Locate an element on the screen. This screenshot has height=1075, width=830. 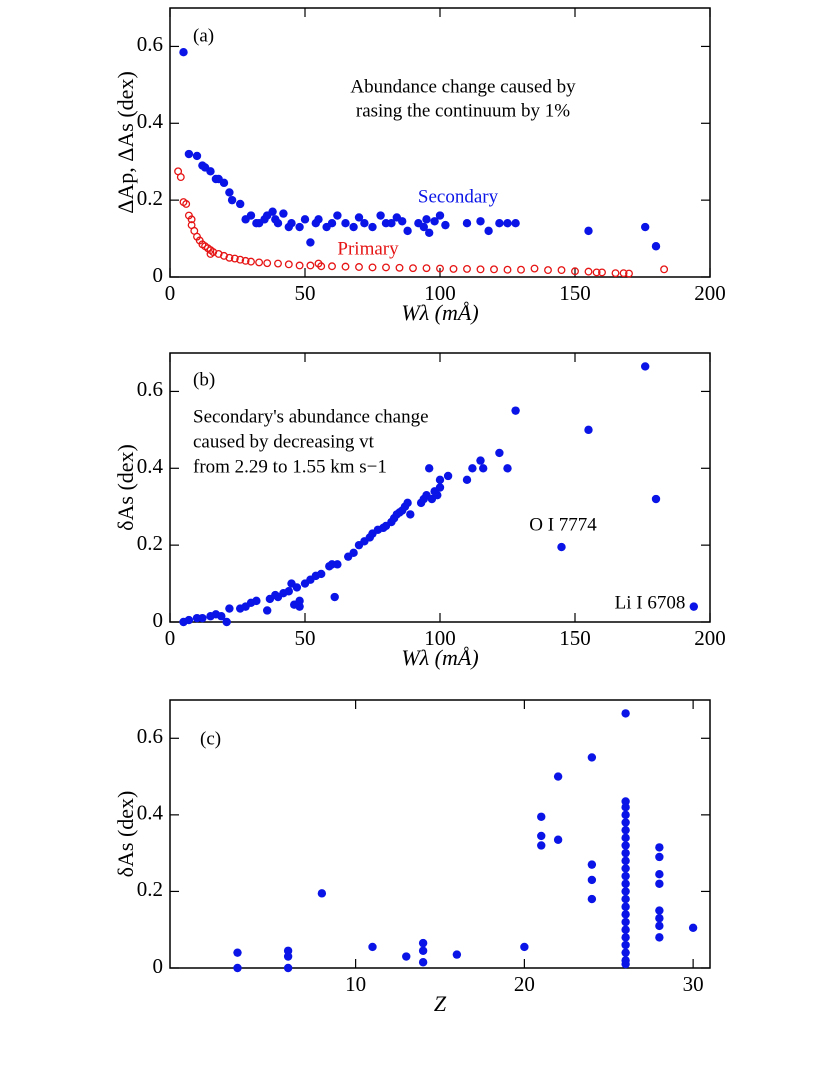
annotation: from 2.29 to 1.55 km s−1 is located at coordinates (290, 466).